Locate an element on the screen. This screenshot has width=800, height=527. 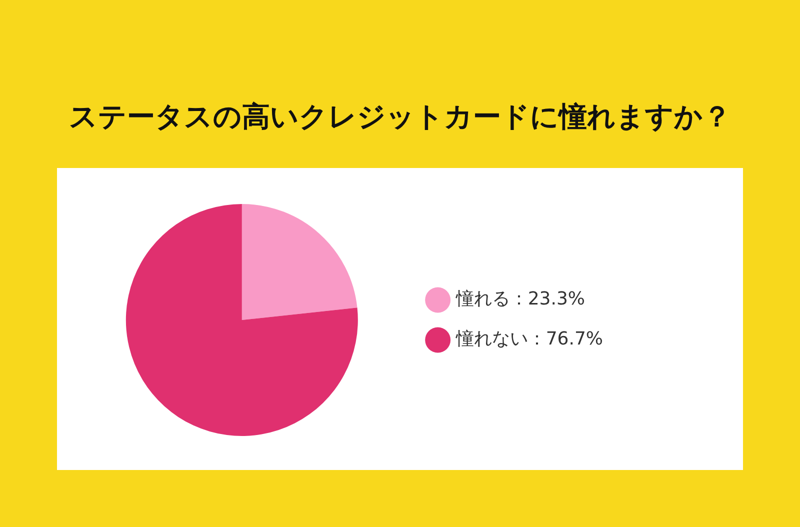
chart-title: ステータスの高いクレジットカードに憧れますか？ is located at coordinates (400, 117).